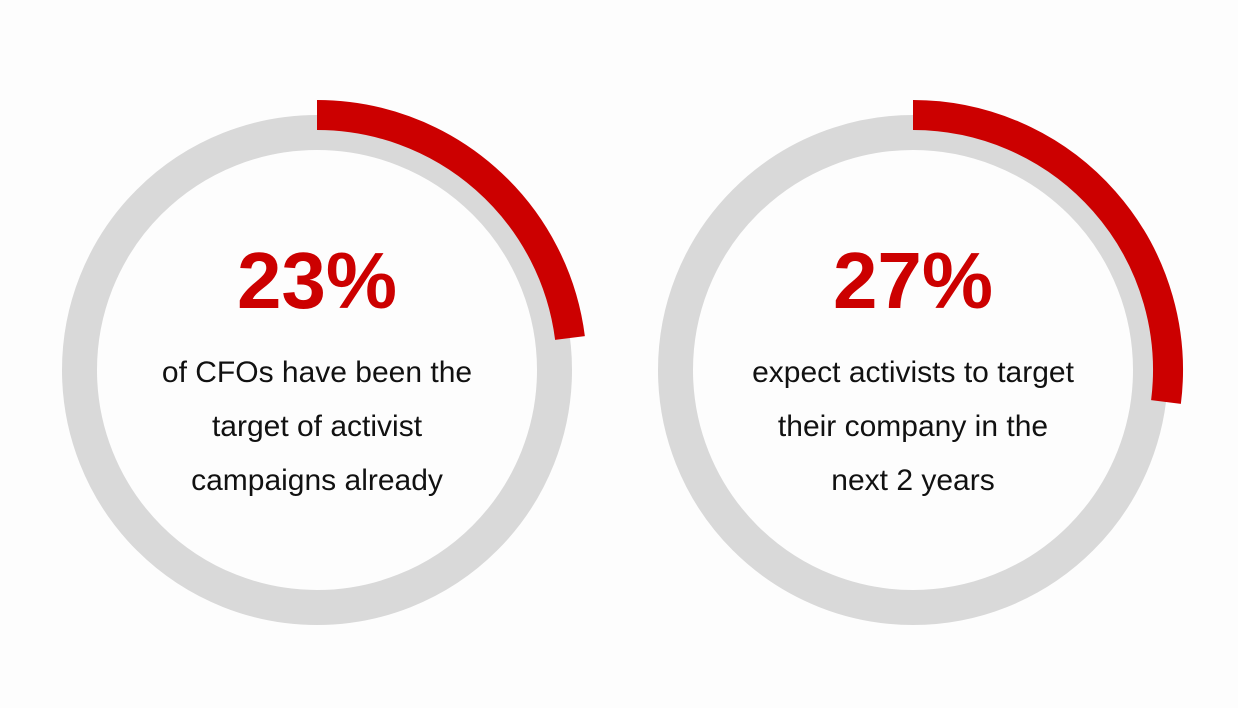  I want to click on value-label: 23%, so click(317, 280).